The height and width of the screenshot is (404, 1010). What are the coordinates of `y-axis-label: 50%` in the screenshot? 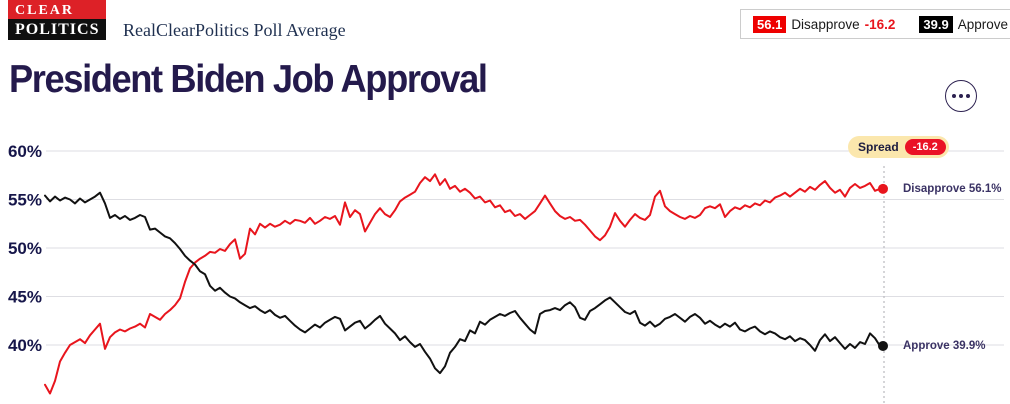 It's located at (25, 248).